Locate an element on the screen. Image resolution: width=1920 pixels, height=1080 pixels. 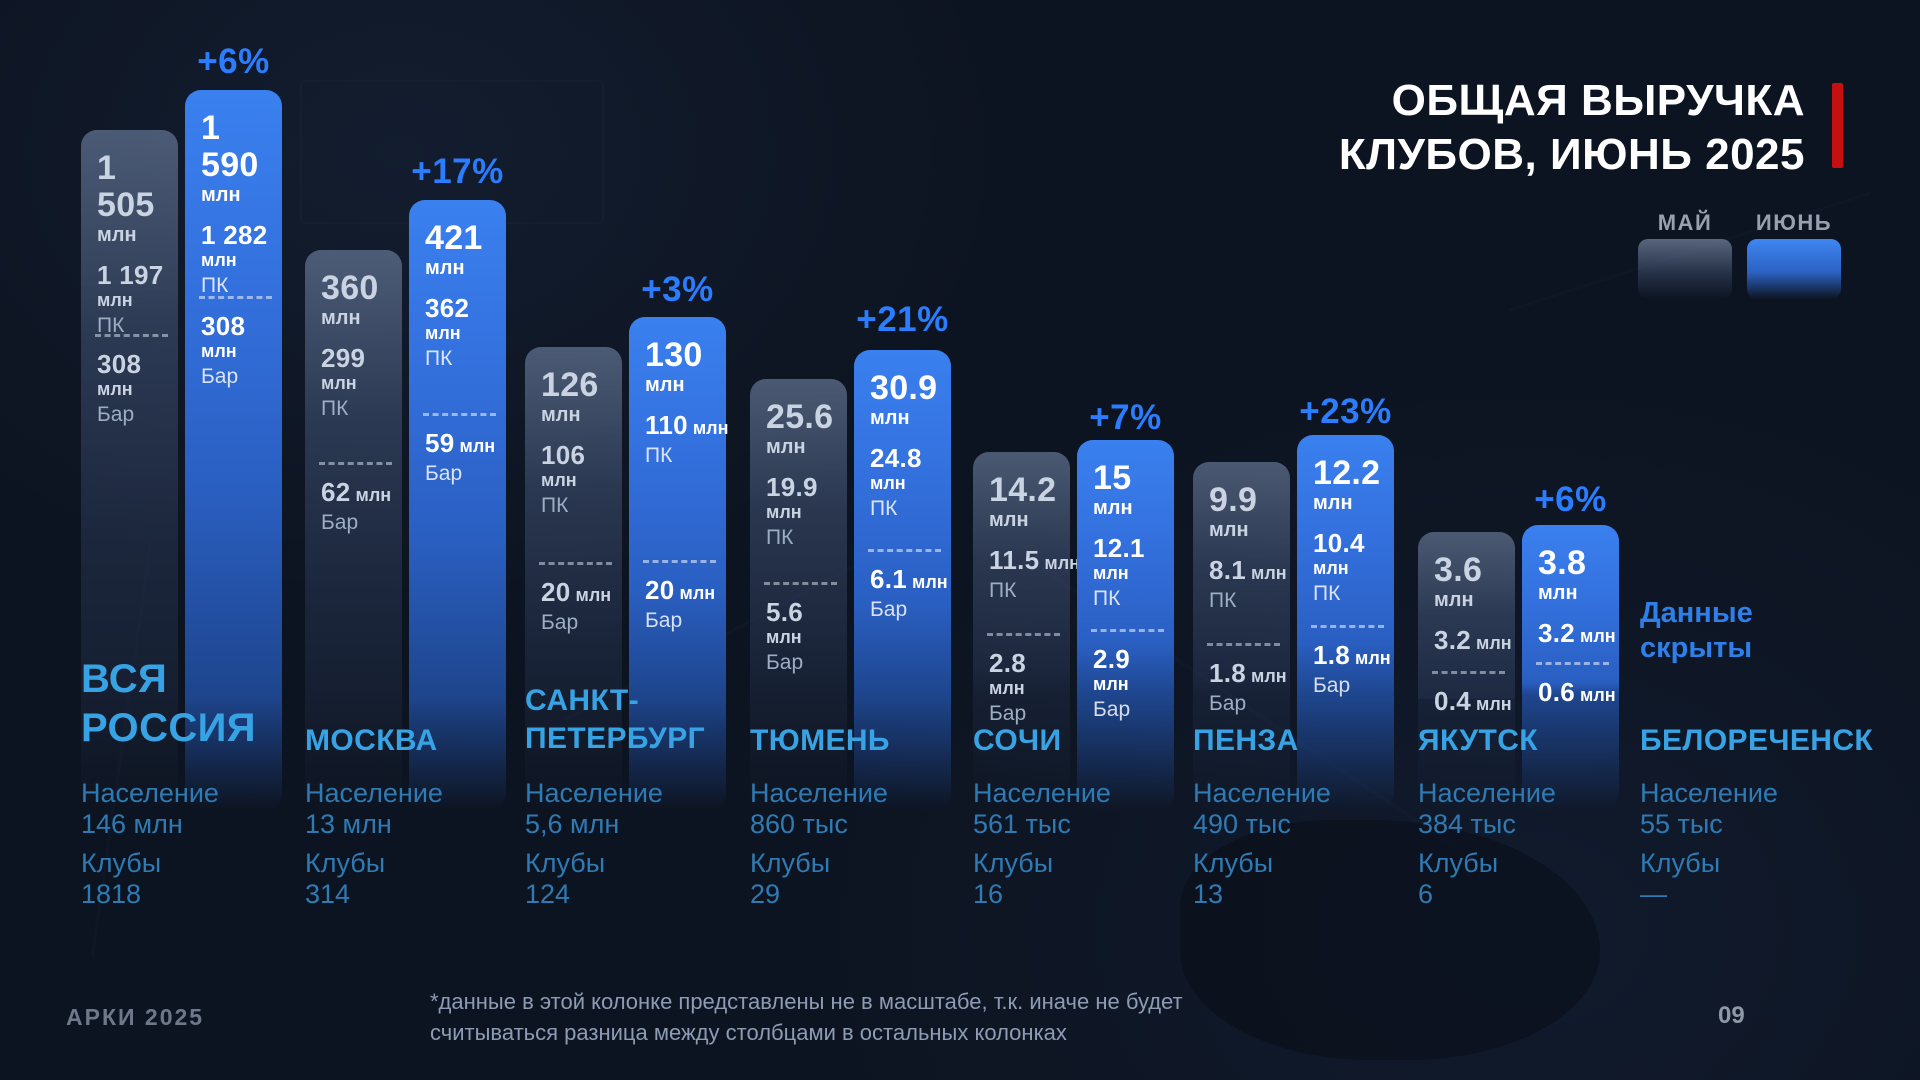
june-bar-segment: 6.1 млн Бар is located at coordinates (909, 592).